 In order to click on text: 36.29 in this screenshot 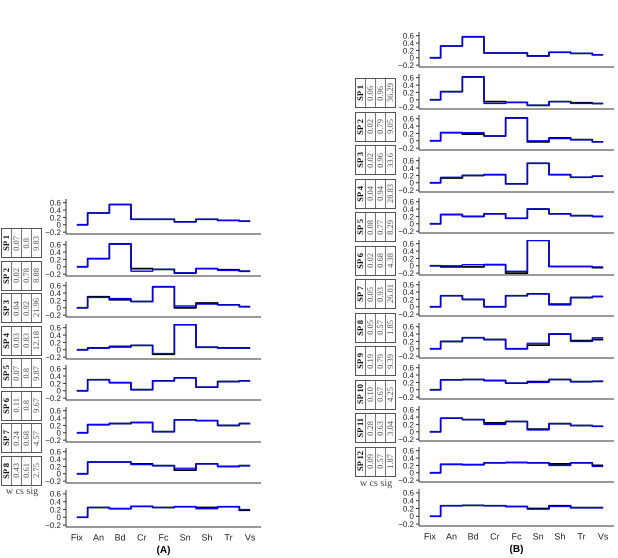, I will do `click(390, 93)`.